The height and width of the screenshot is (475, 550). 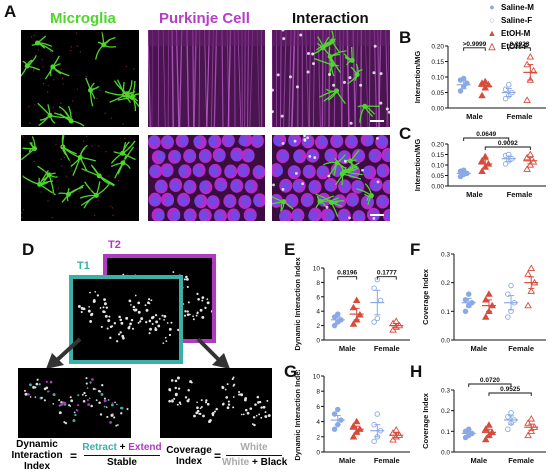 I want to click on open-triangle-icon: △, so click(x=492, y=46).